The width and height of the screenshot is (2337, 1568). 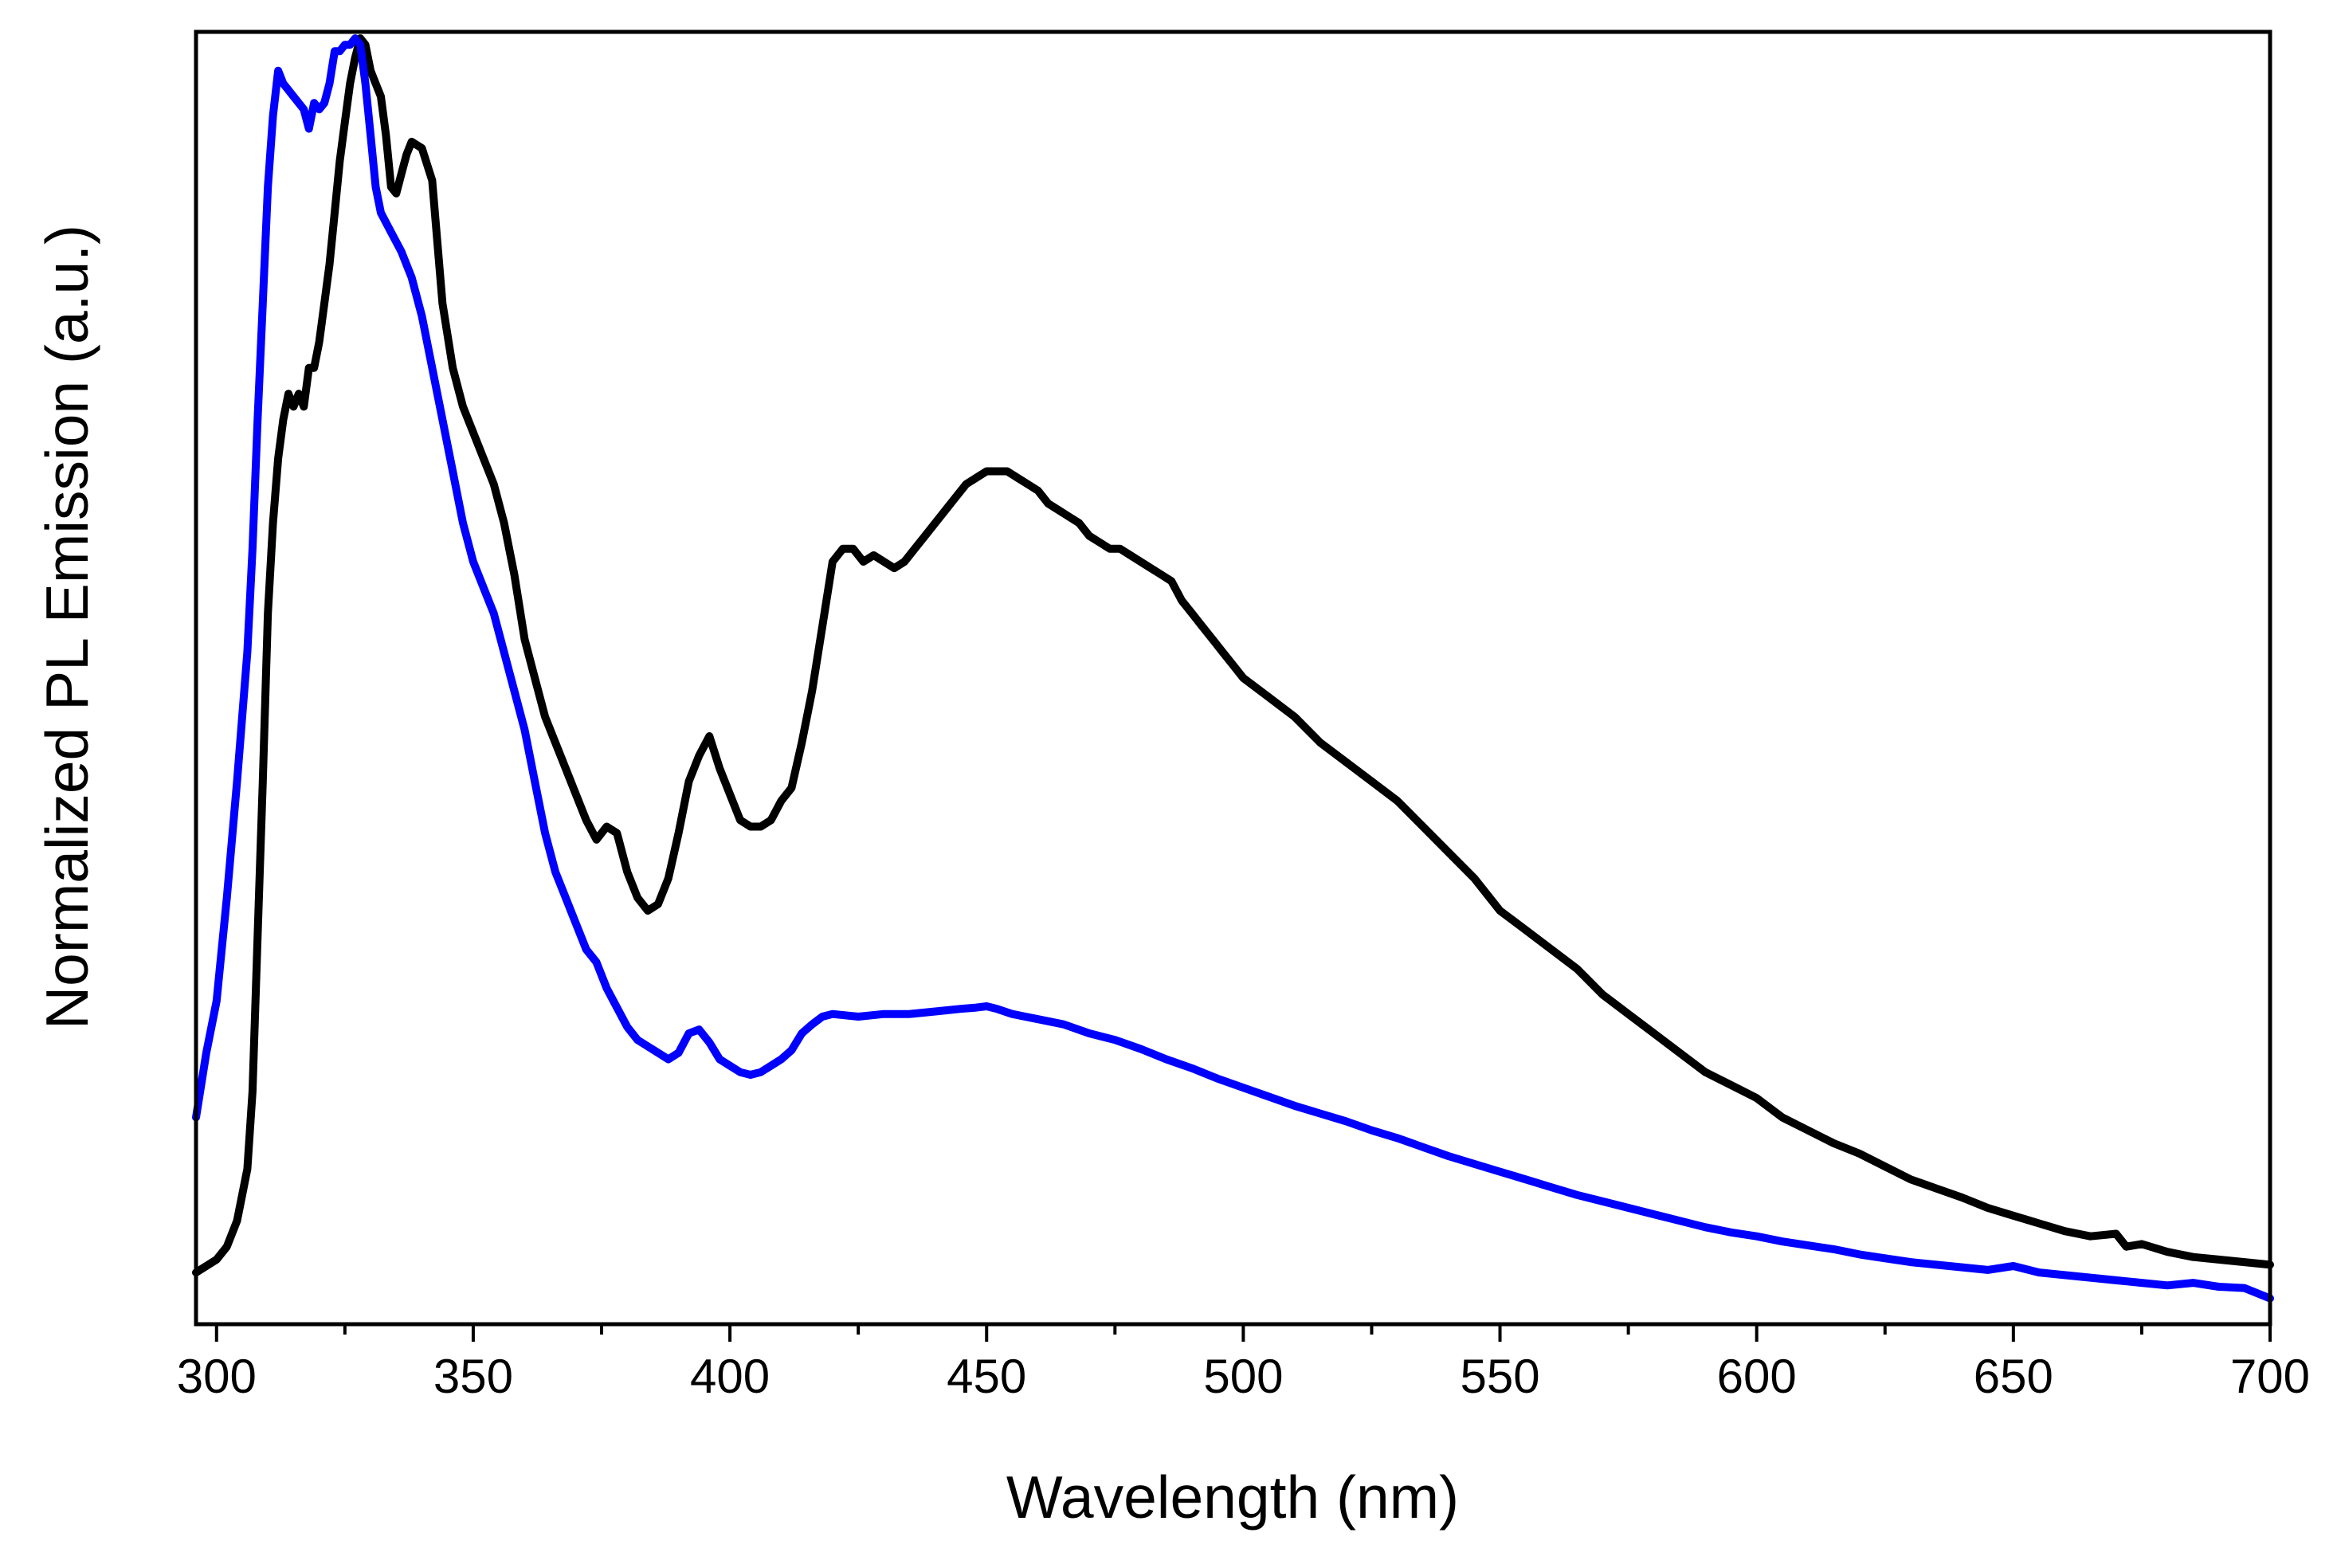 I want to click on x-tick-label: 400, so click(x=730, y=1376).